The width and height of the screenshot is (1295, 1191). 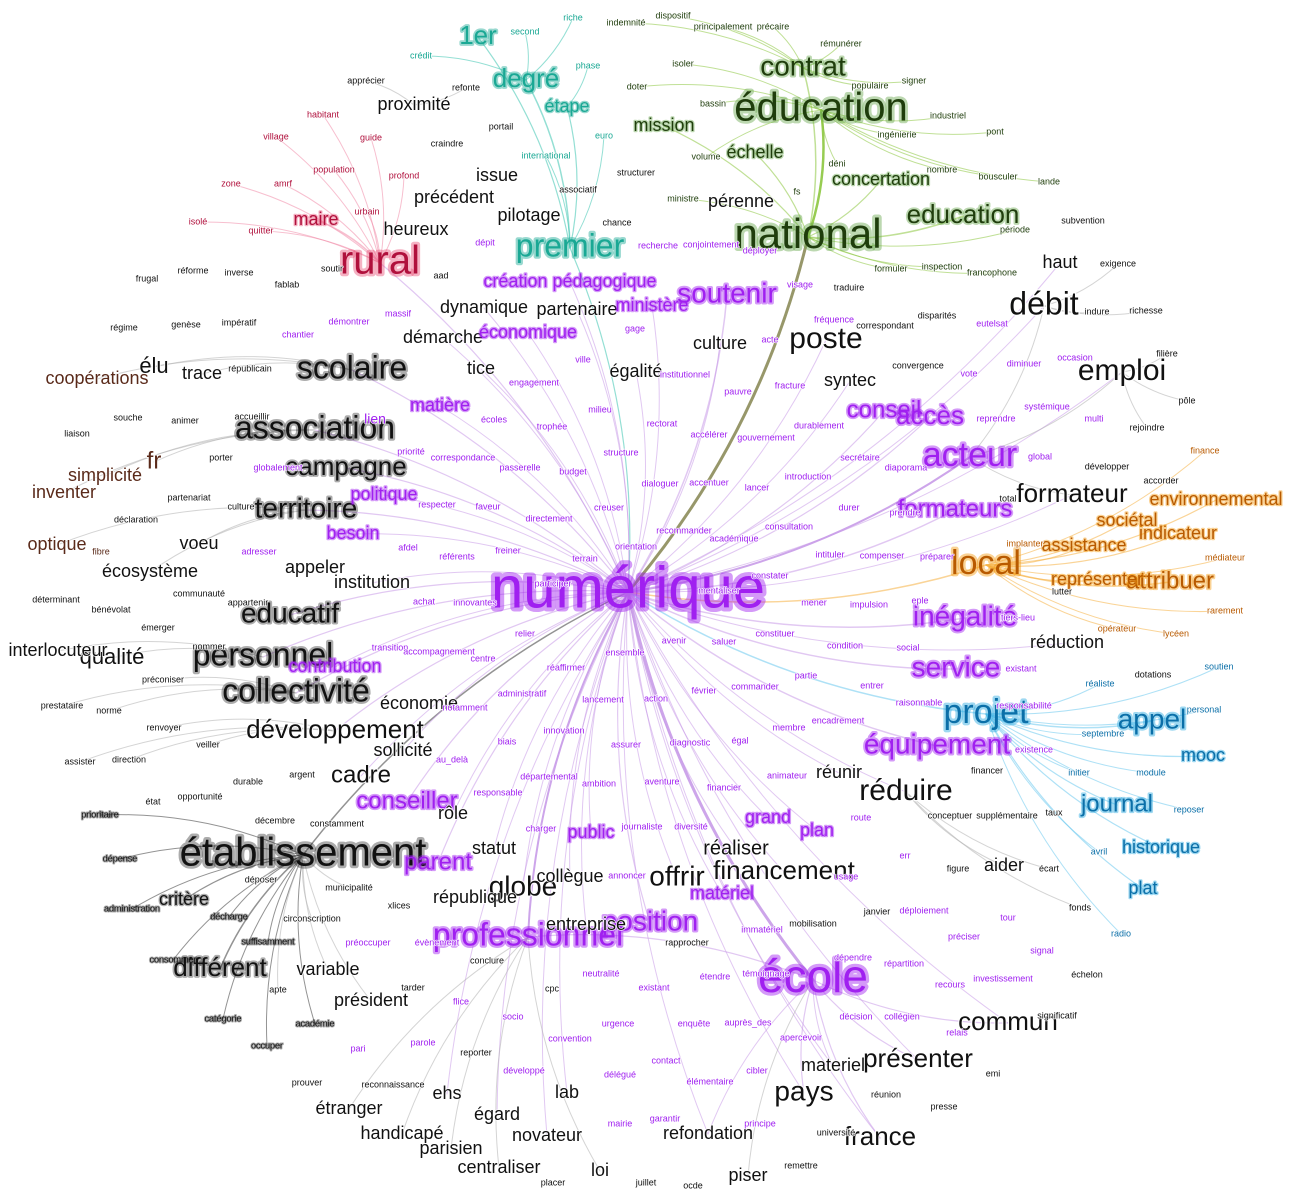 I want to click on word-node: centre, so click(x=482, y=658).